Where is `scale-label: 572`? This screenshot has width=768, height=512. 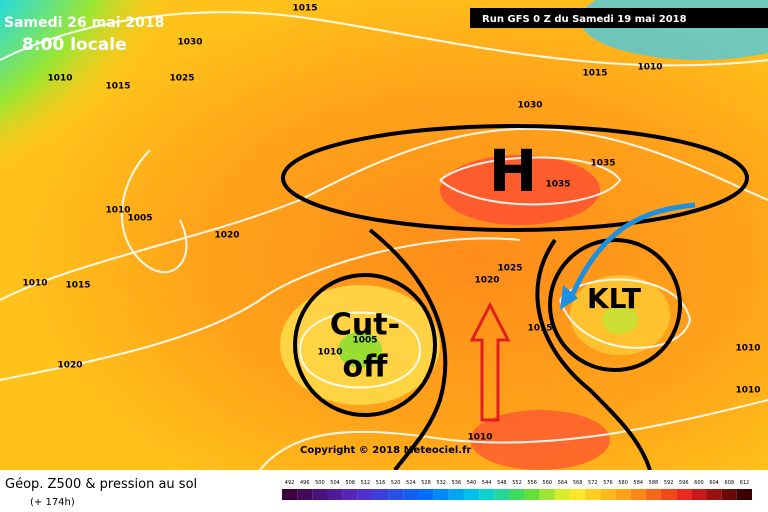
scale-label: 572 is located at coordinates (593, 483).